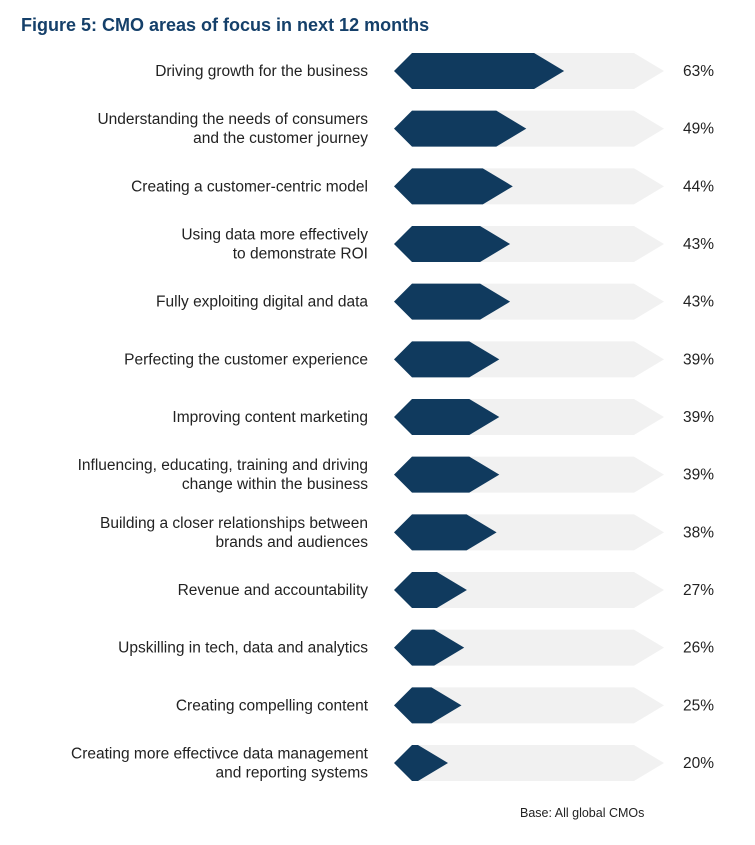 Image resolution: width=755 pixels, height=845 pixels. What do you see at coordinates (275, 484) in the screenshot?
I see `category-label-line: change within the business` at bounding box center [275, 484].